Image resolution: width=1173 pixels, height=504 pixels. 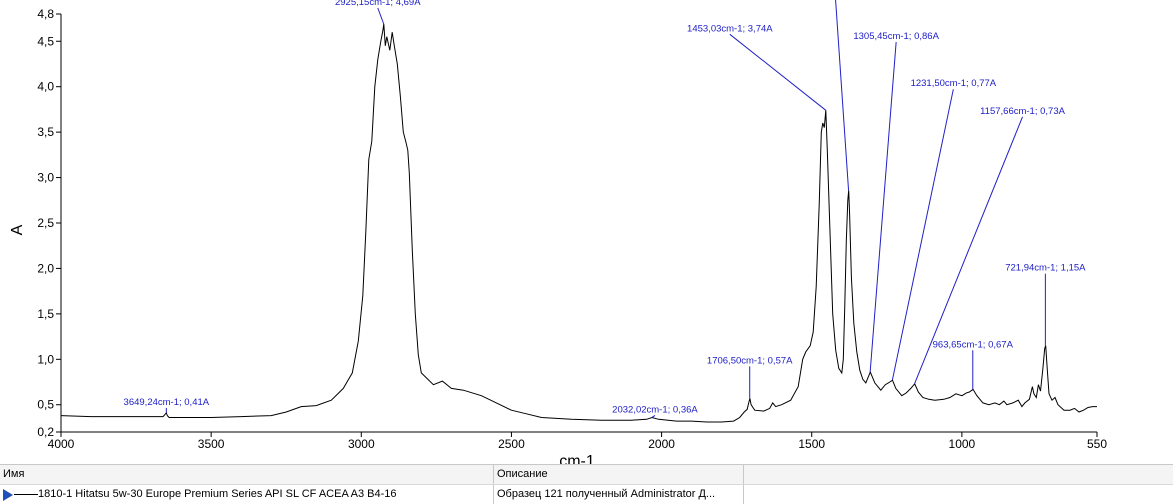 I want to click on y-tick-label: 2,5, so click(x=45, y=223).